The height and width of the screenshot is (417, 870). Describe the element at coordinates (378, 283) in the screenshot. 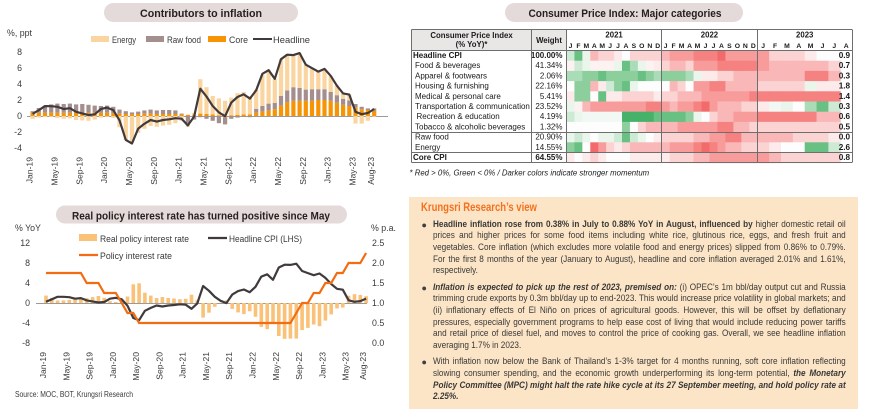

I see `svg-text: 1.5` at that location.